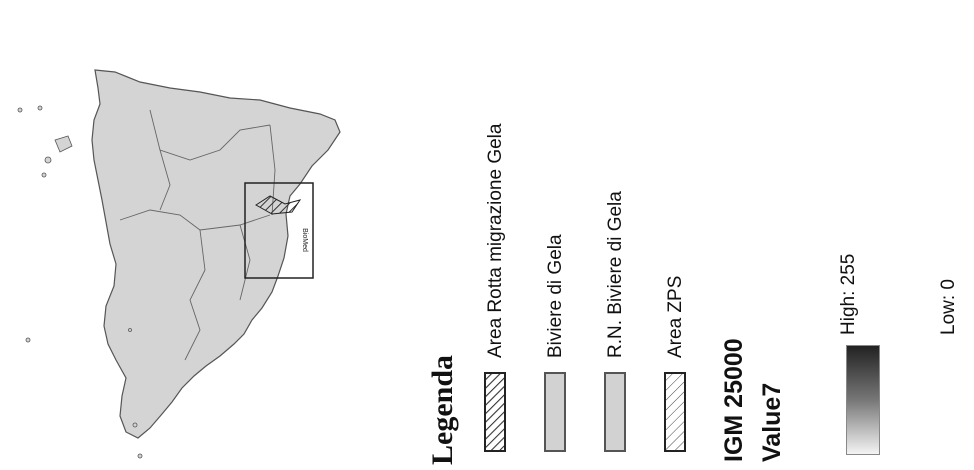 The image size is (974, 470). I want to click on gradient-ramp, so click(863, 400).